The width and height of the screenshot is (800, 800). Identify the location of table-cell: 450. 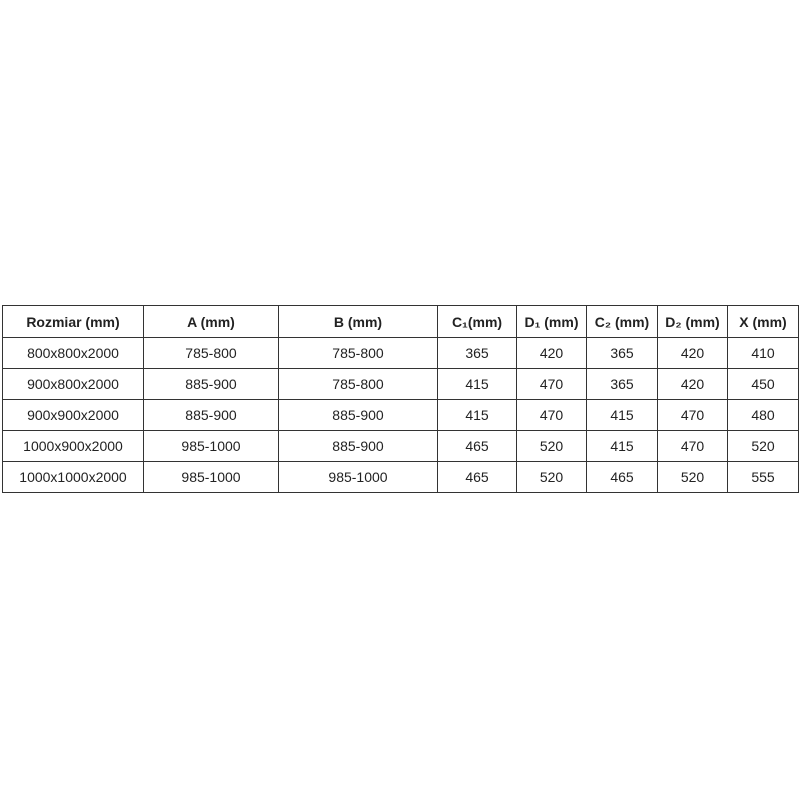
(763, 384).